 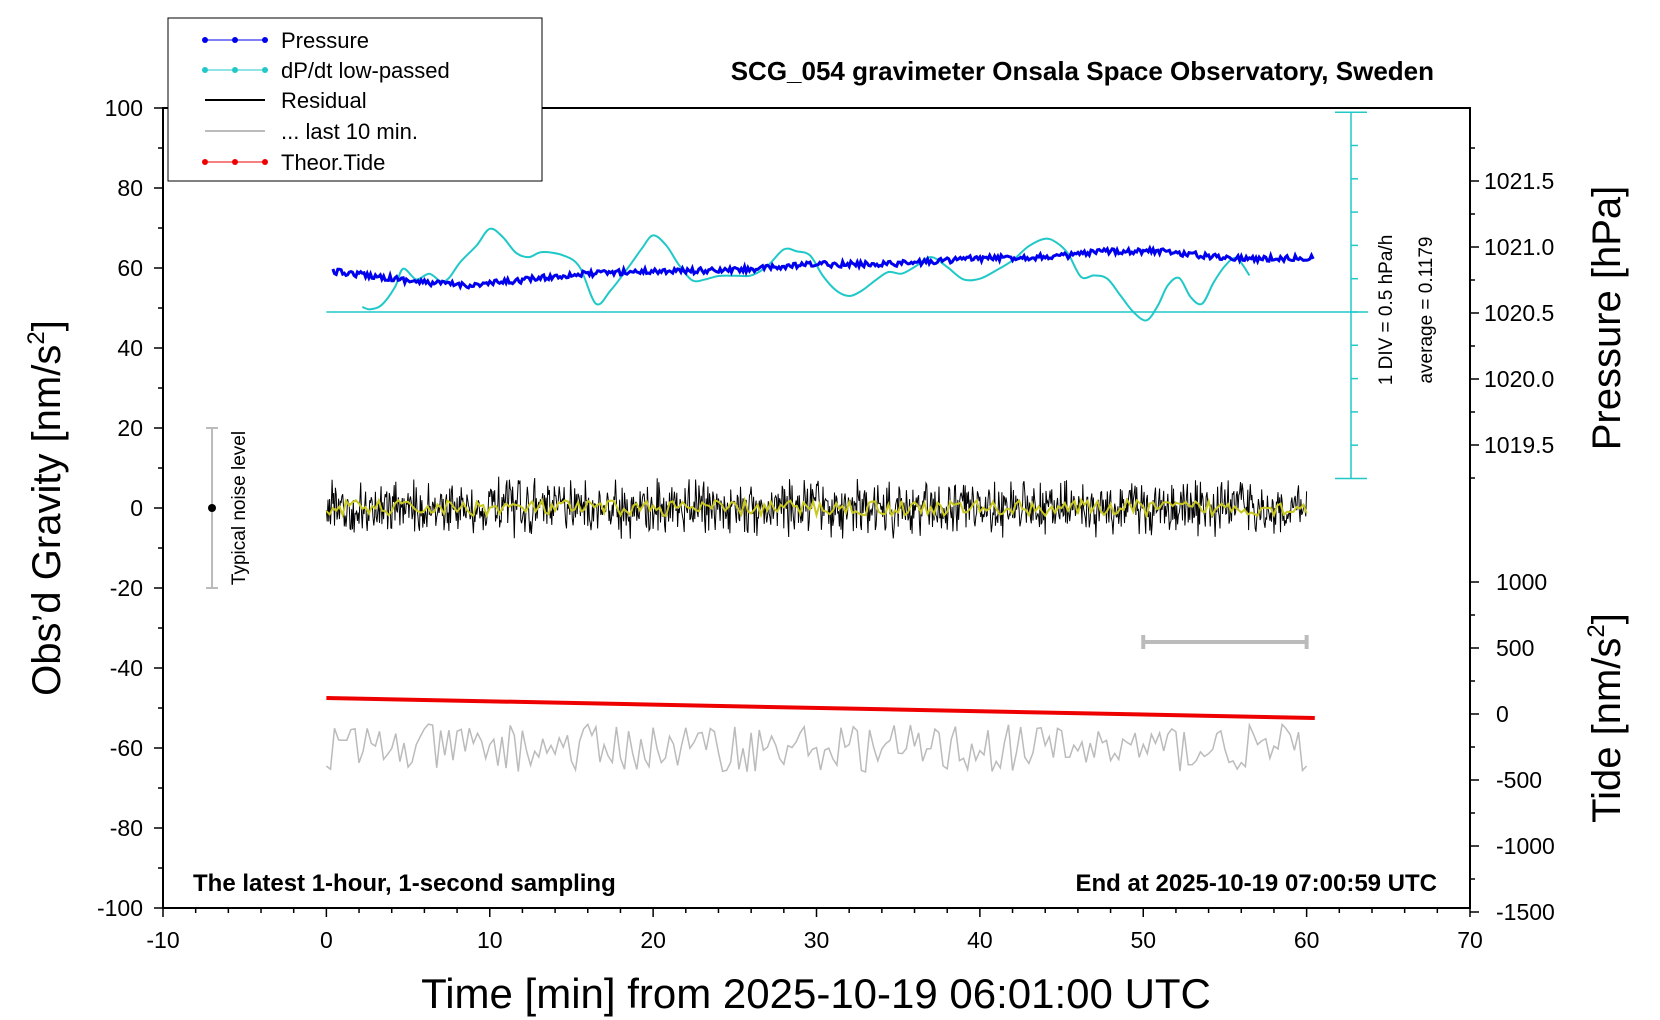 What do you see at coordinates (47, 520) in the screenshot?
I see `y-axis-title-main: Obs’d Gravity [nm/s` at bounding box center [47, 520].